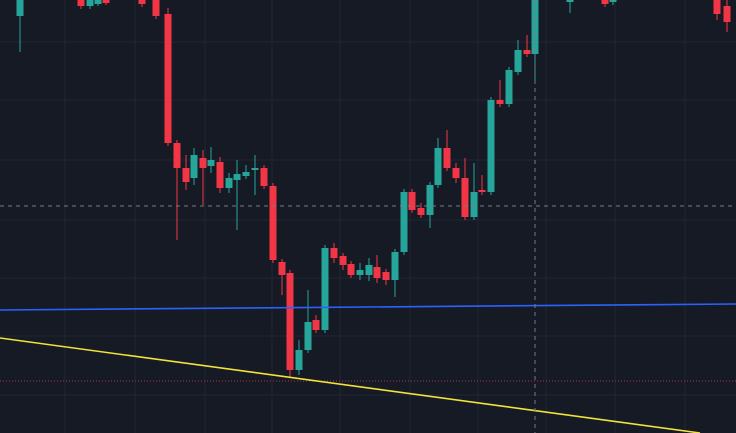 The image size is (736, 433). Describe the element at coordinates (368, 307) in the screenshot. I see `trend-line` at that location.